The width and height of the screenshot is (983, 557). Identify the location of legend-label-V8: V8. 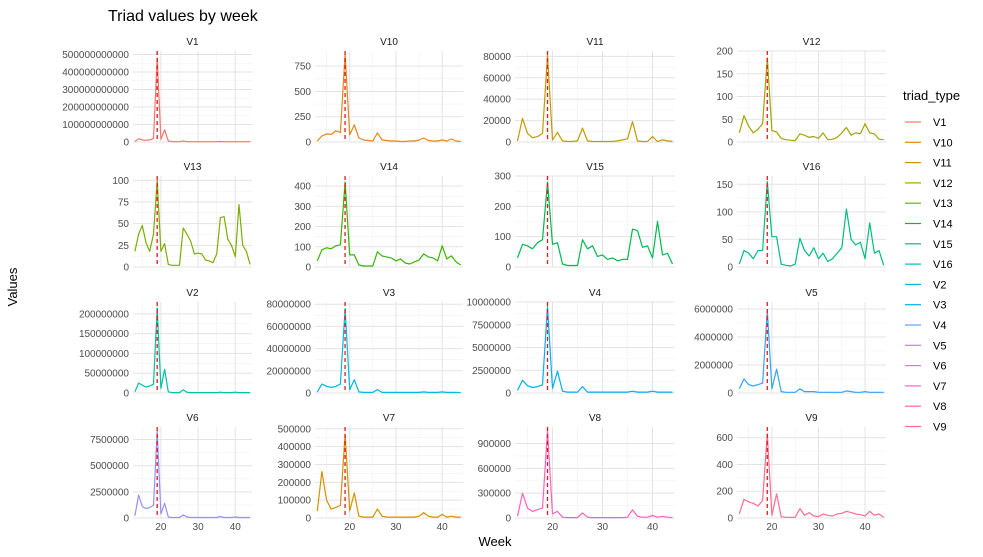
(939, 407).